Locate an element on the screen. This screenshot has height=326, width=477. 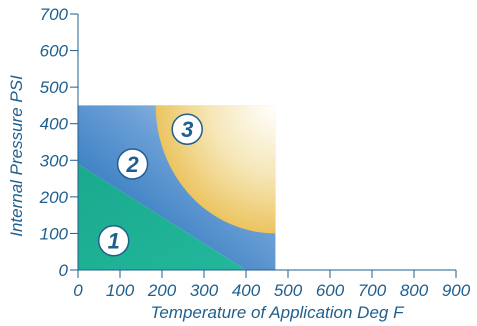
x-tick-label: 100 is located at coordinates (120, 290).